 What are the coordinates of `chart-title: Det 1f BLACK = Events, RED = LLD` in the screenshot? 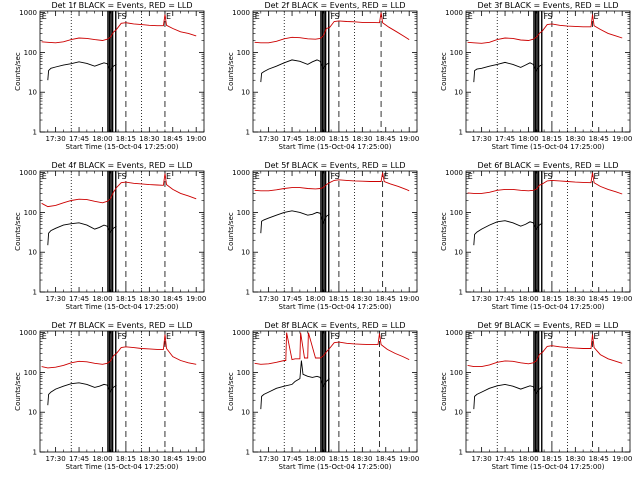 It's located at (121, 5).